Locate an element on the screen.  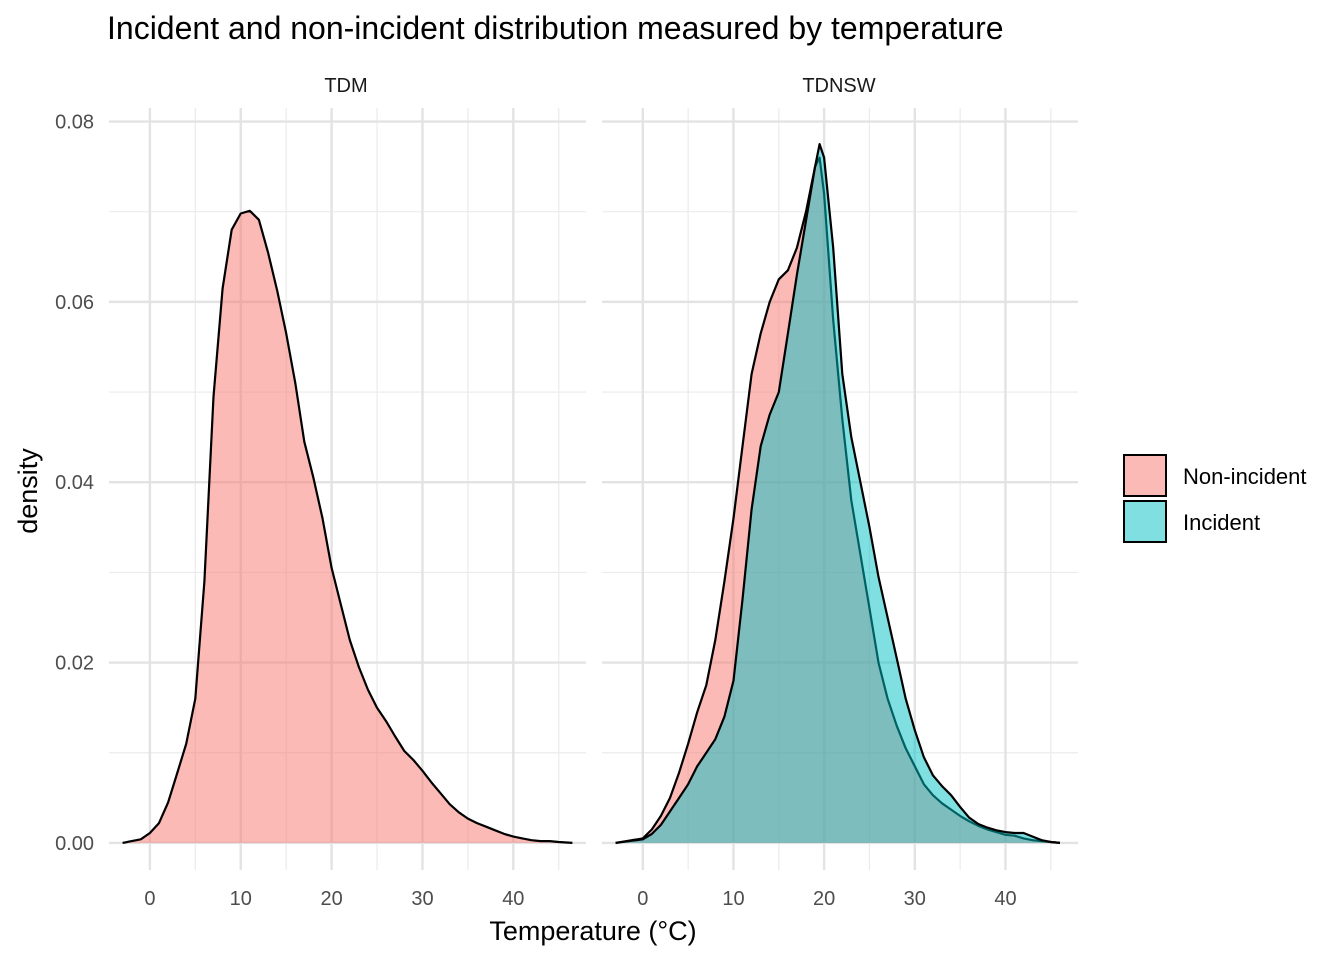
panel-strip-label-tdm: TDM is located at coordinates (345, 86).